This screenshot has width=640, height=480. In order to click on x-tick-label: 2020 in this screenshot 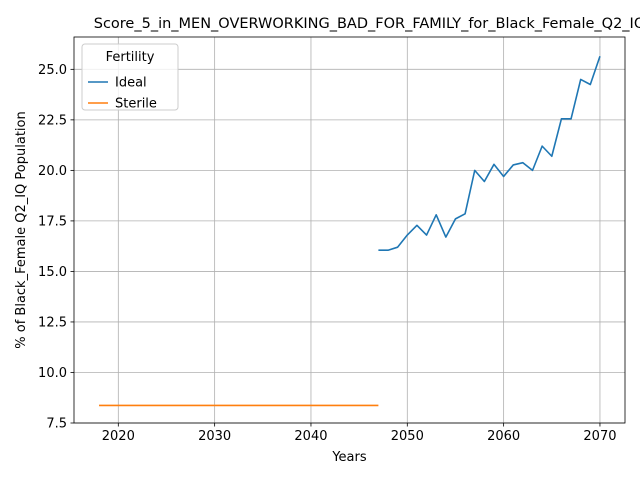, I will do `click(118, 436)`.